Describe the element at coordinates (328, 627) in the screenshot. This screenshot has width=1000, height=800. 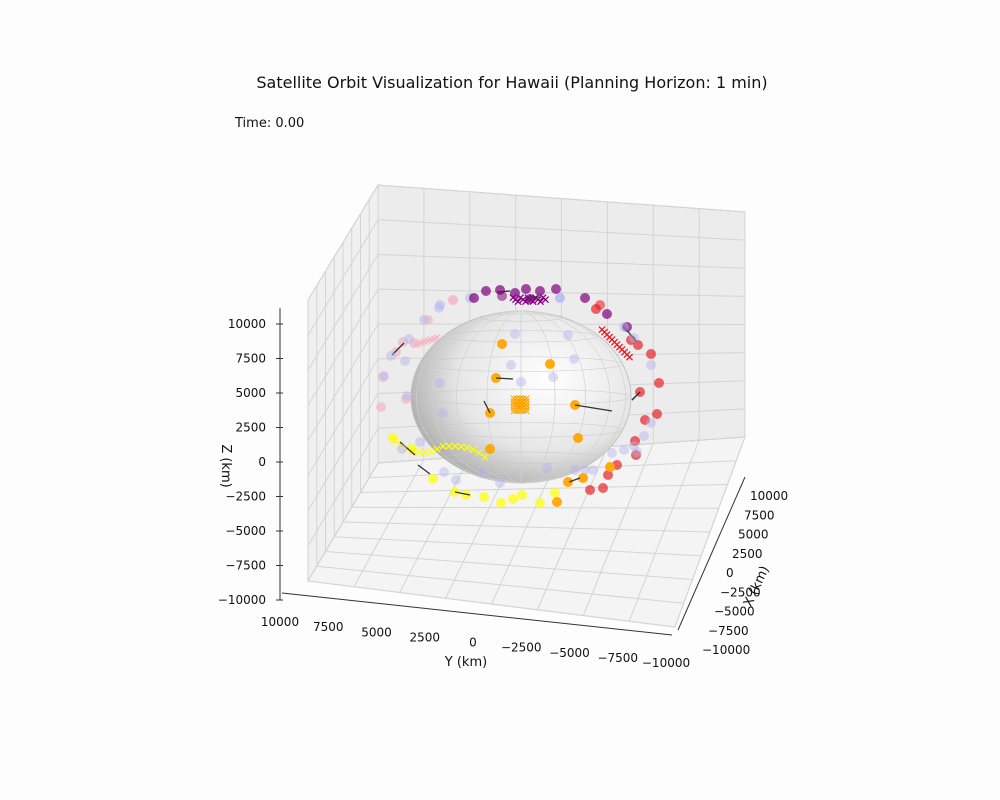
I see `y-tick-label: 7500` at that location.